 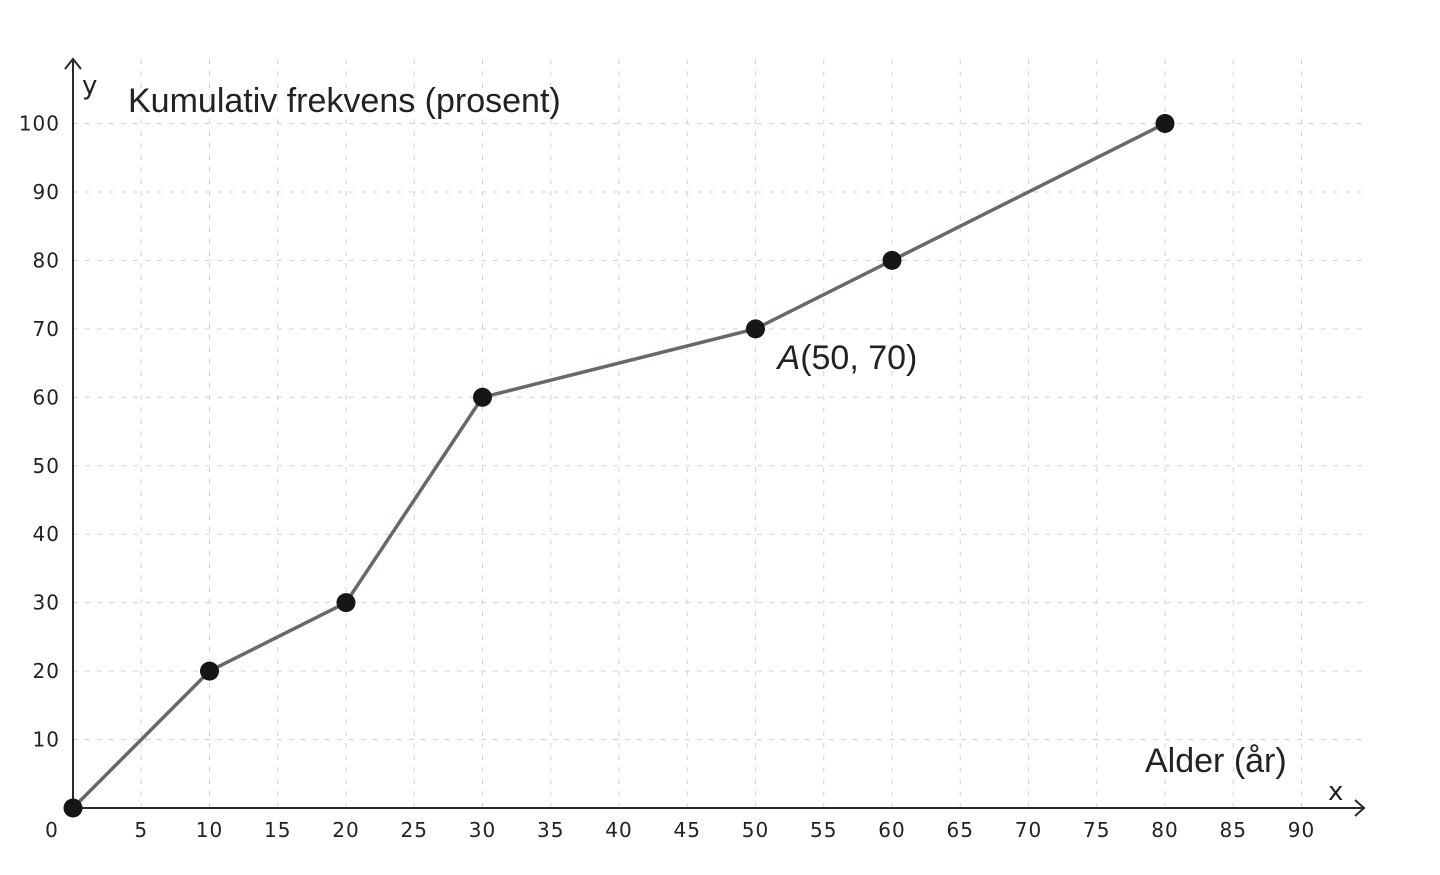 What do you see at coordinates (39, 124) in the screenshot?
I see `y-tick-label-100: 100` at bounding box center [39, 124].